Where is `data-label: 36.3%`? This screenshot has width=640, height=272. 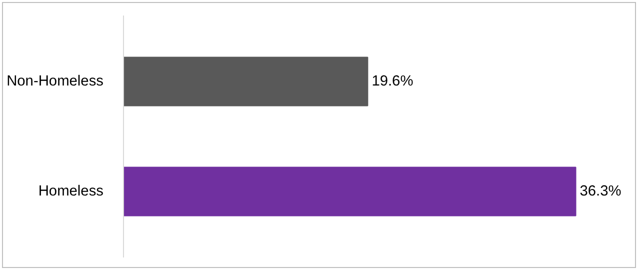
data-label: 36.3% is located at coordinates (601, 192).